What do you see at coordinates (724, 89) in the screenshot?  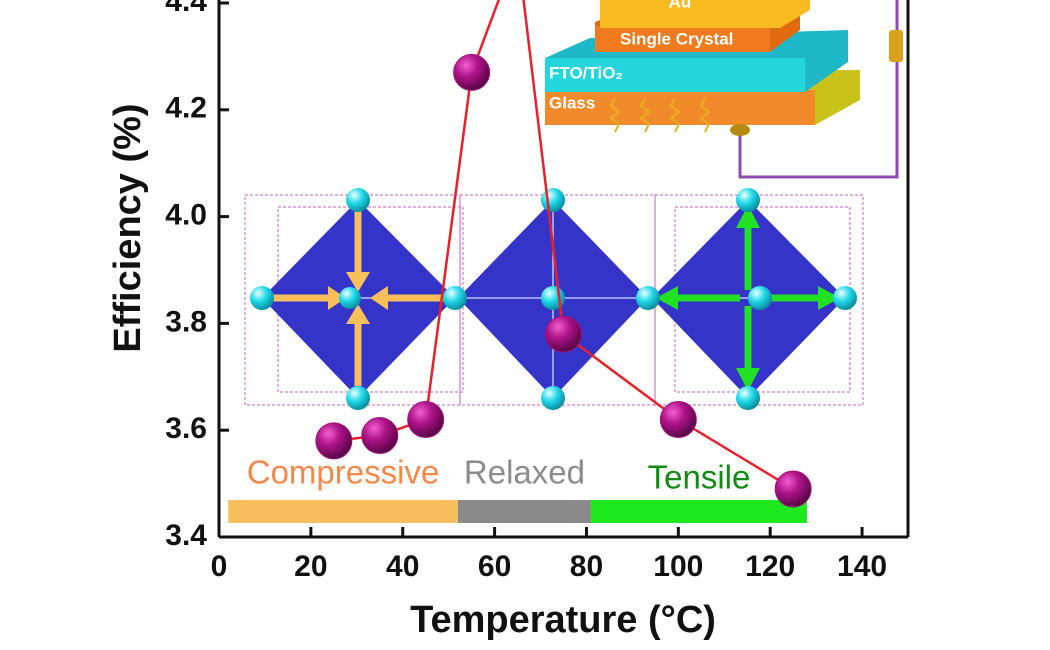 I see `device-inset: Au Single Crystal FTO/TiO₂ Glass` at bounding box center [724, 89].